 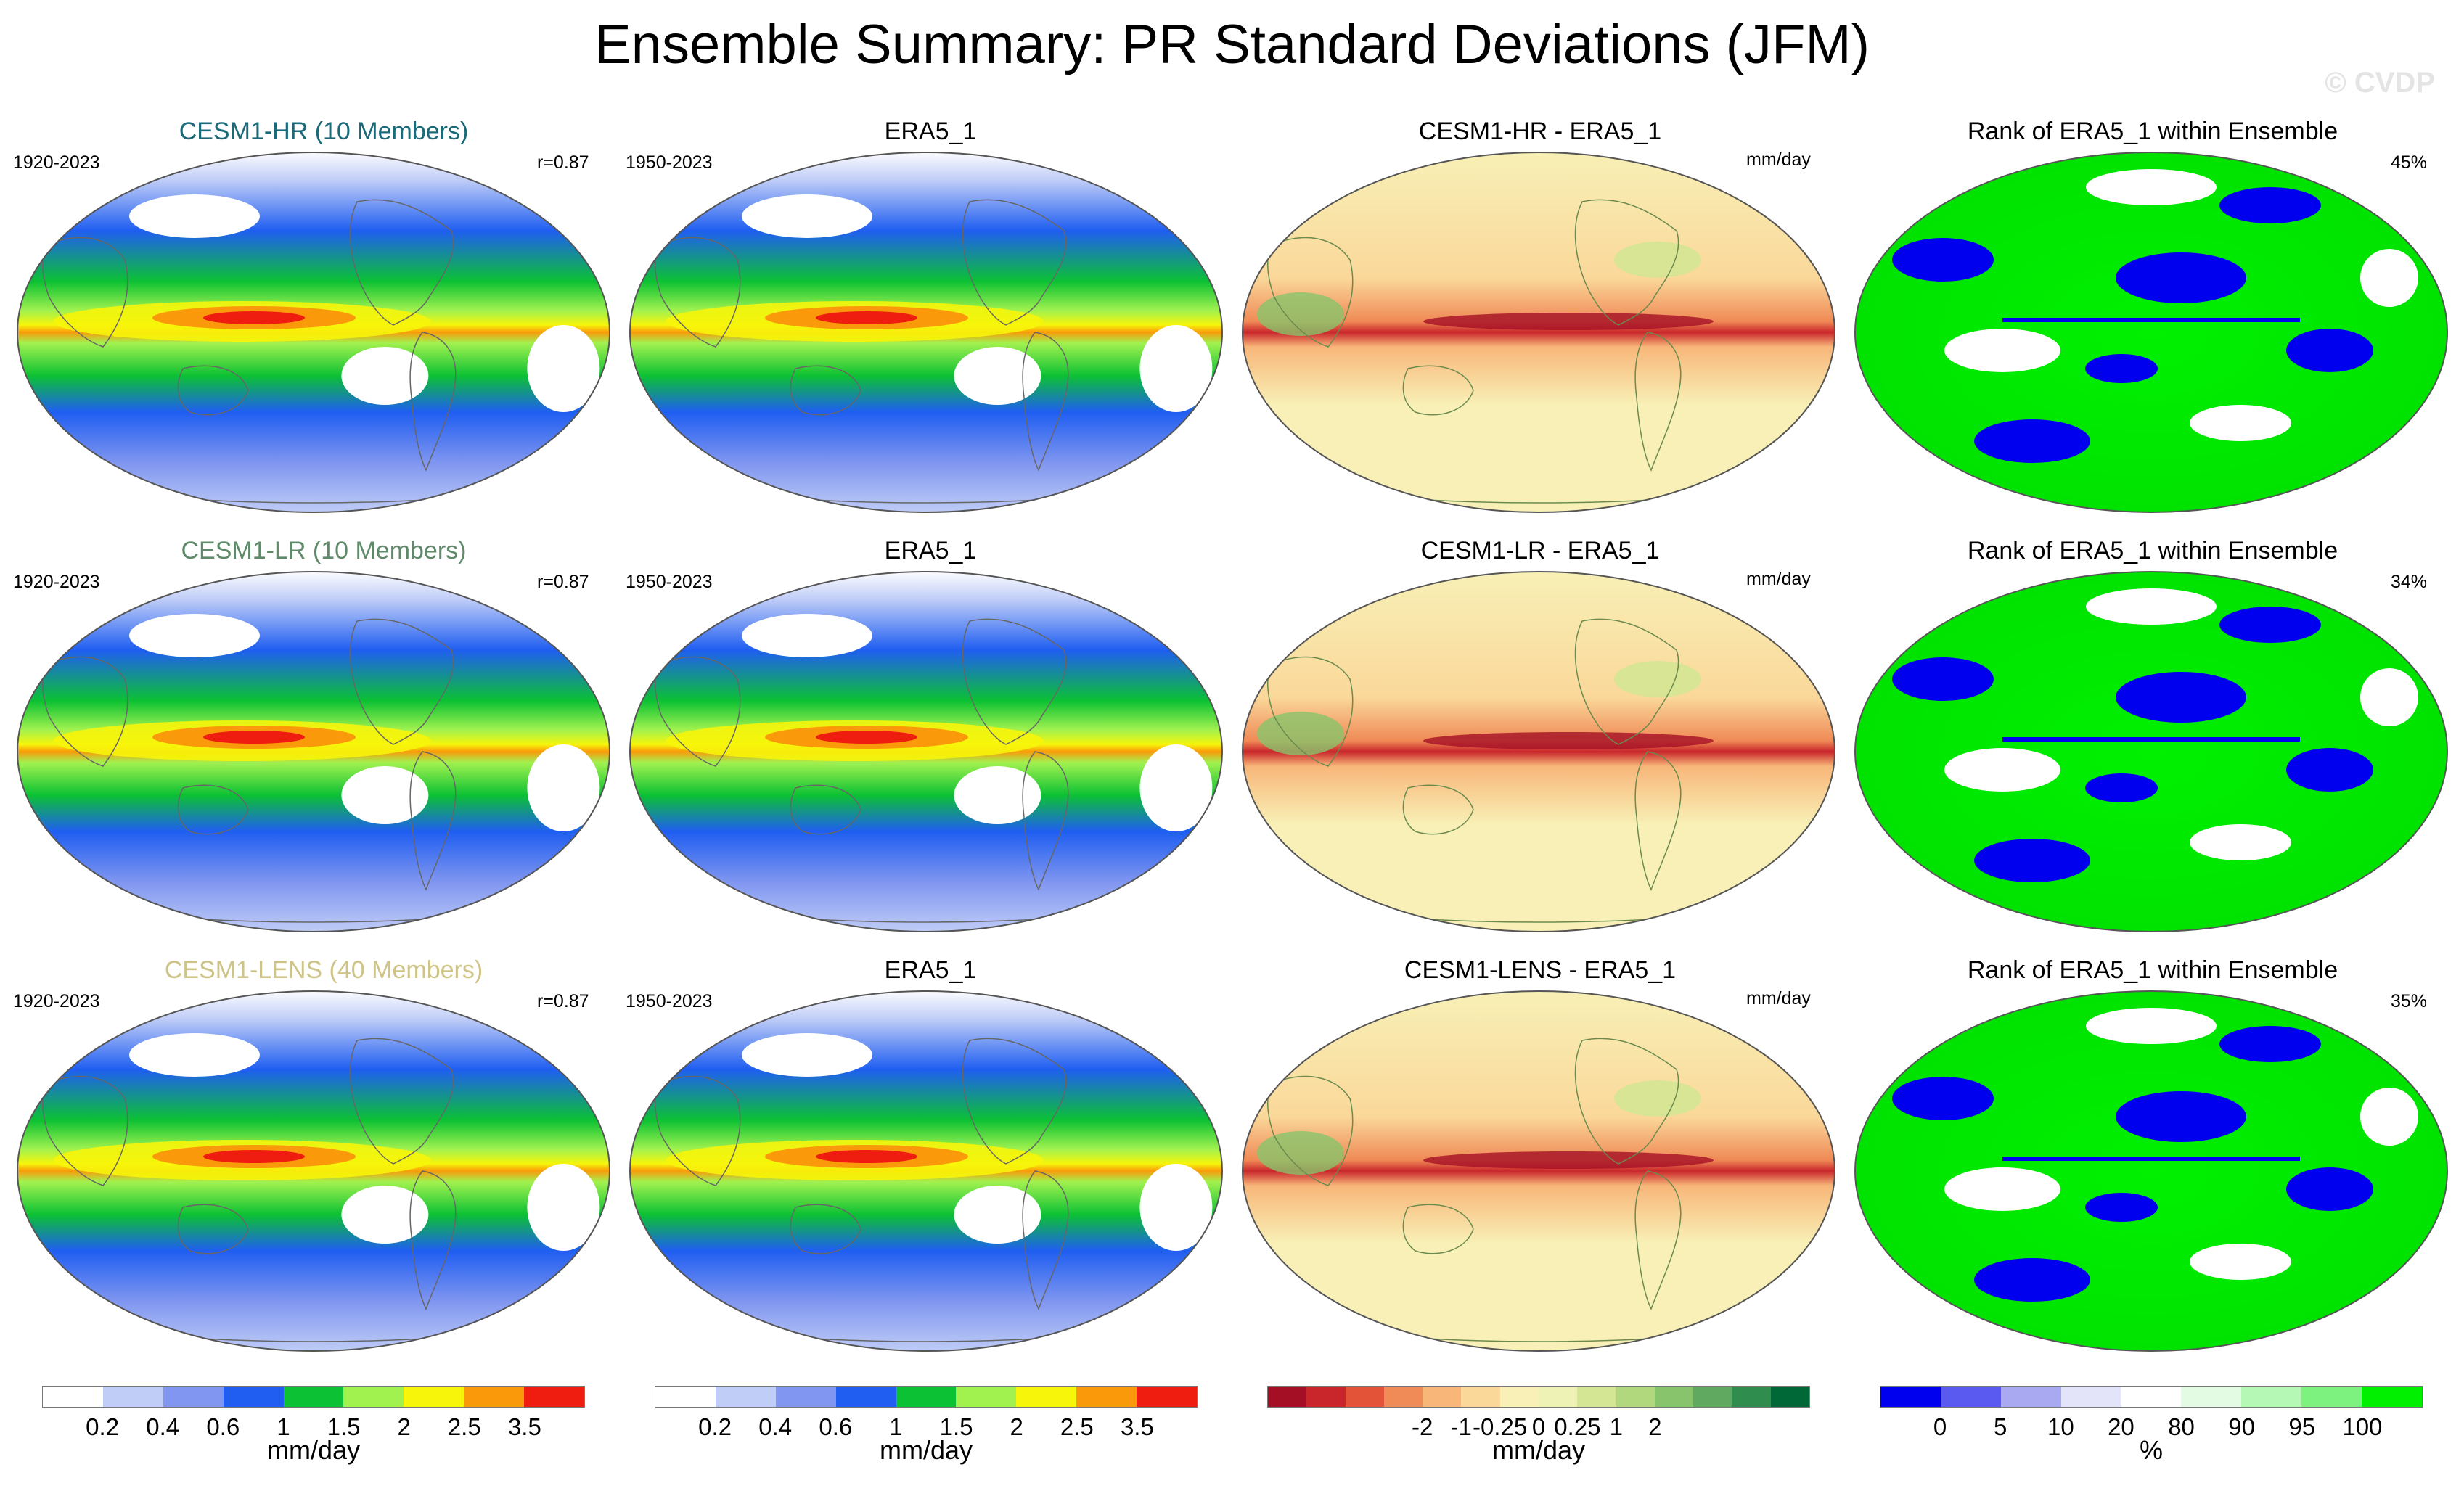 What do you see at coordinates (2409, 1001) in the screenshot?
I see `rank-percent: 35%` at bounding box center [2409, 1001].